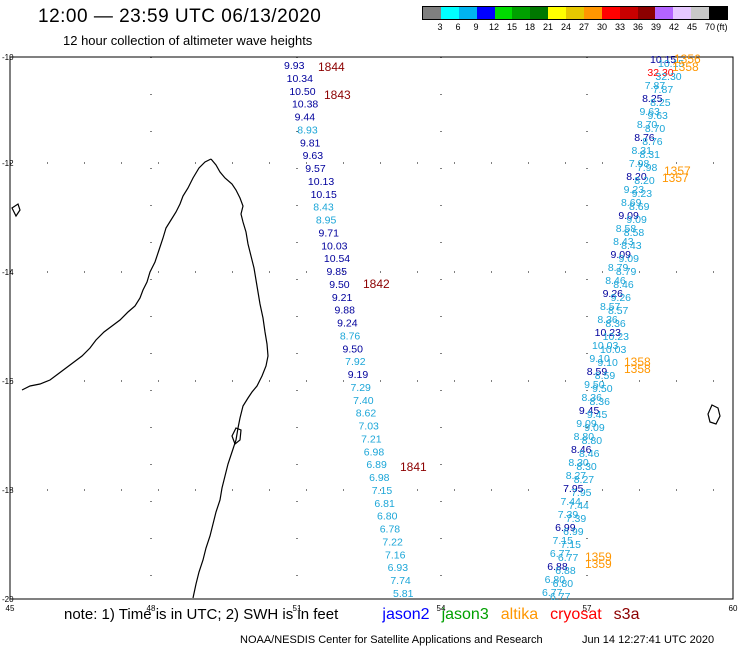 The height and width of the screenshot is (650, 740). I want to click on east-track-swh-value: 7.44, so click(578, 506).